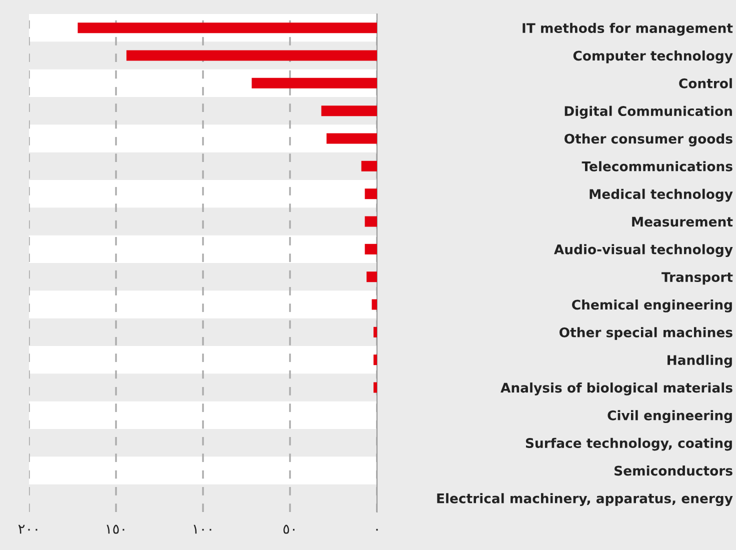  Describe the element at coordinates (288, 529) in the screenshot. I see `x-tick-label: ٥٠` at that location.